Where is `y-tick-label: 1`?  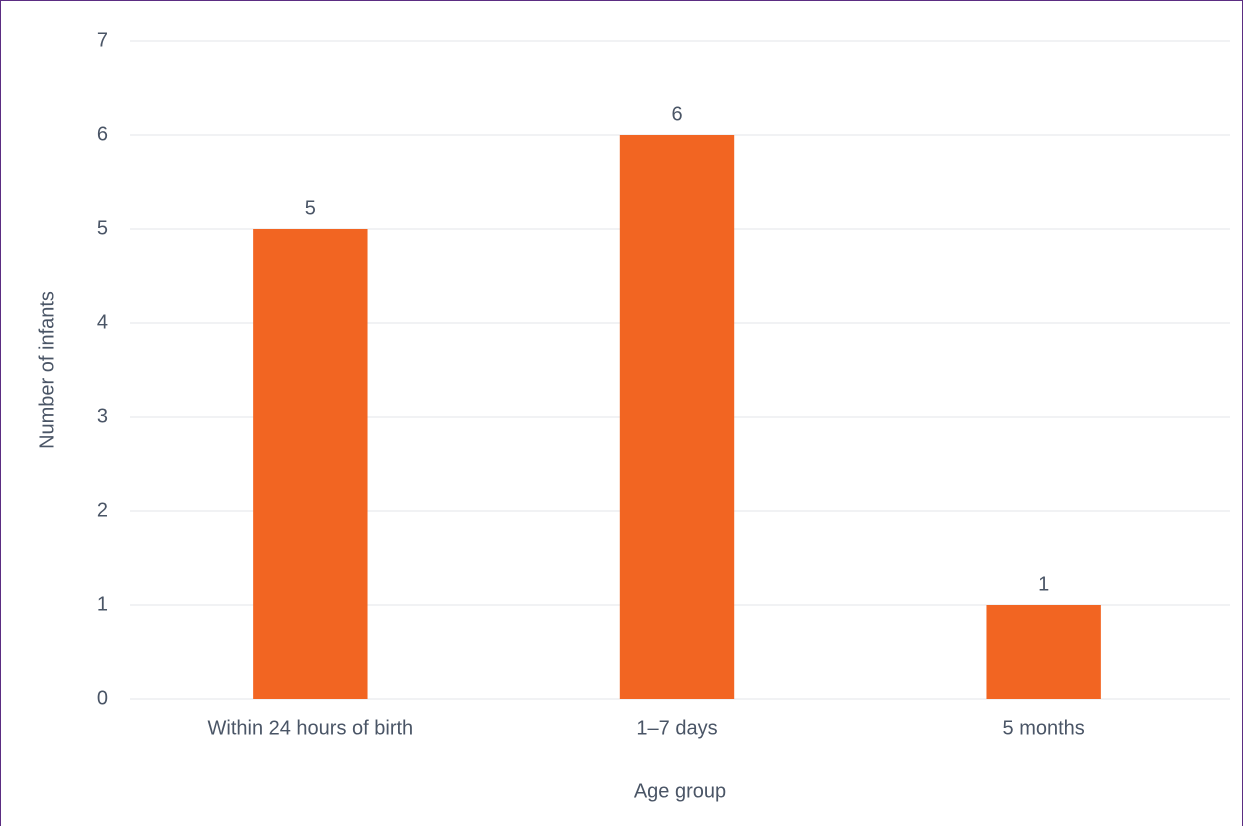
y-tick-label: 1 is located at coordinates (102, 604).